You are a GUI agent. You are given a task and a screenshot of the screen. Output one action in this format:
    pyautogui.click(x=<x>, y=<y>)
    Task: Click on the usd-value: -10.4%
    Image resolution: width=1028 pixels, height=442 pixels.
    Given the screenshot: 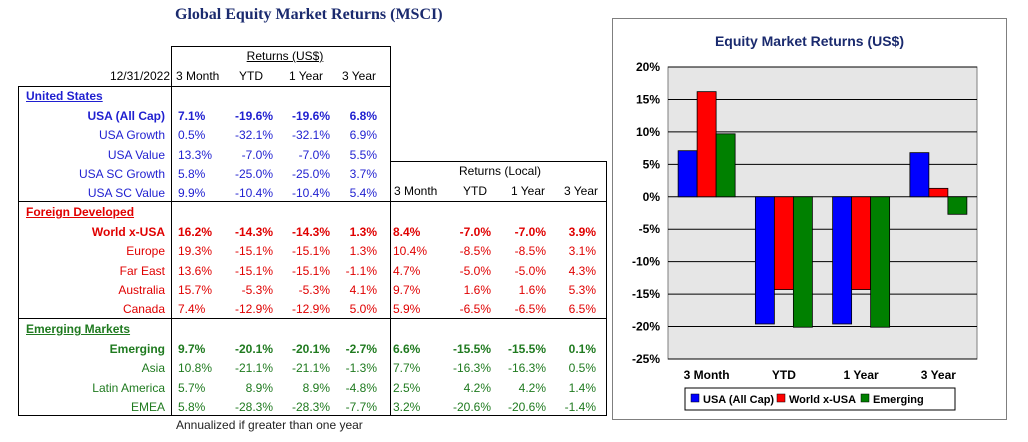 What is the action you would take?
    pyautogui.click(x=253, y=193)
    